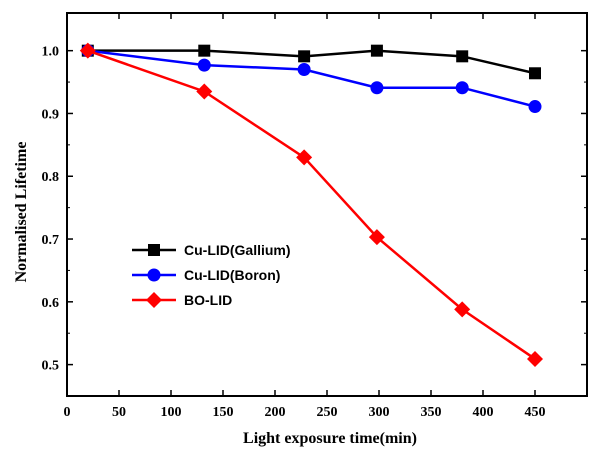 This screenshot has height=464, width=608. I want to click on series-circle, so click(311, 79).